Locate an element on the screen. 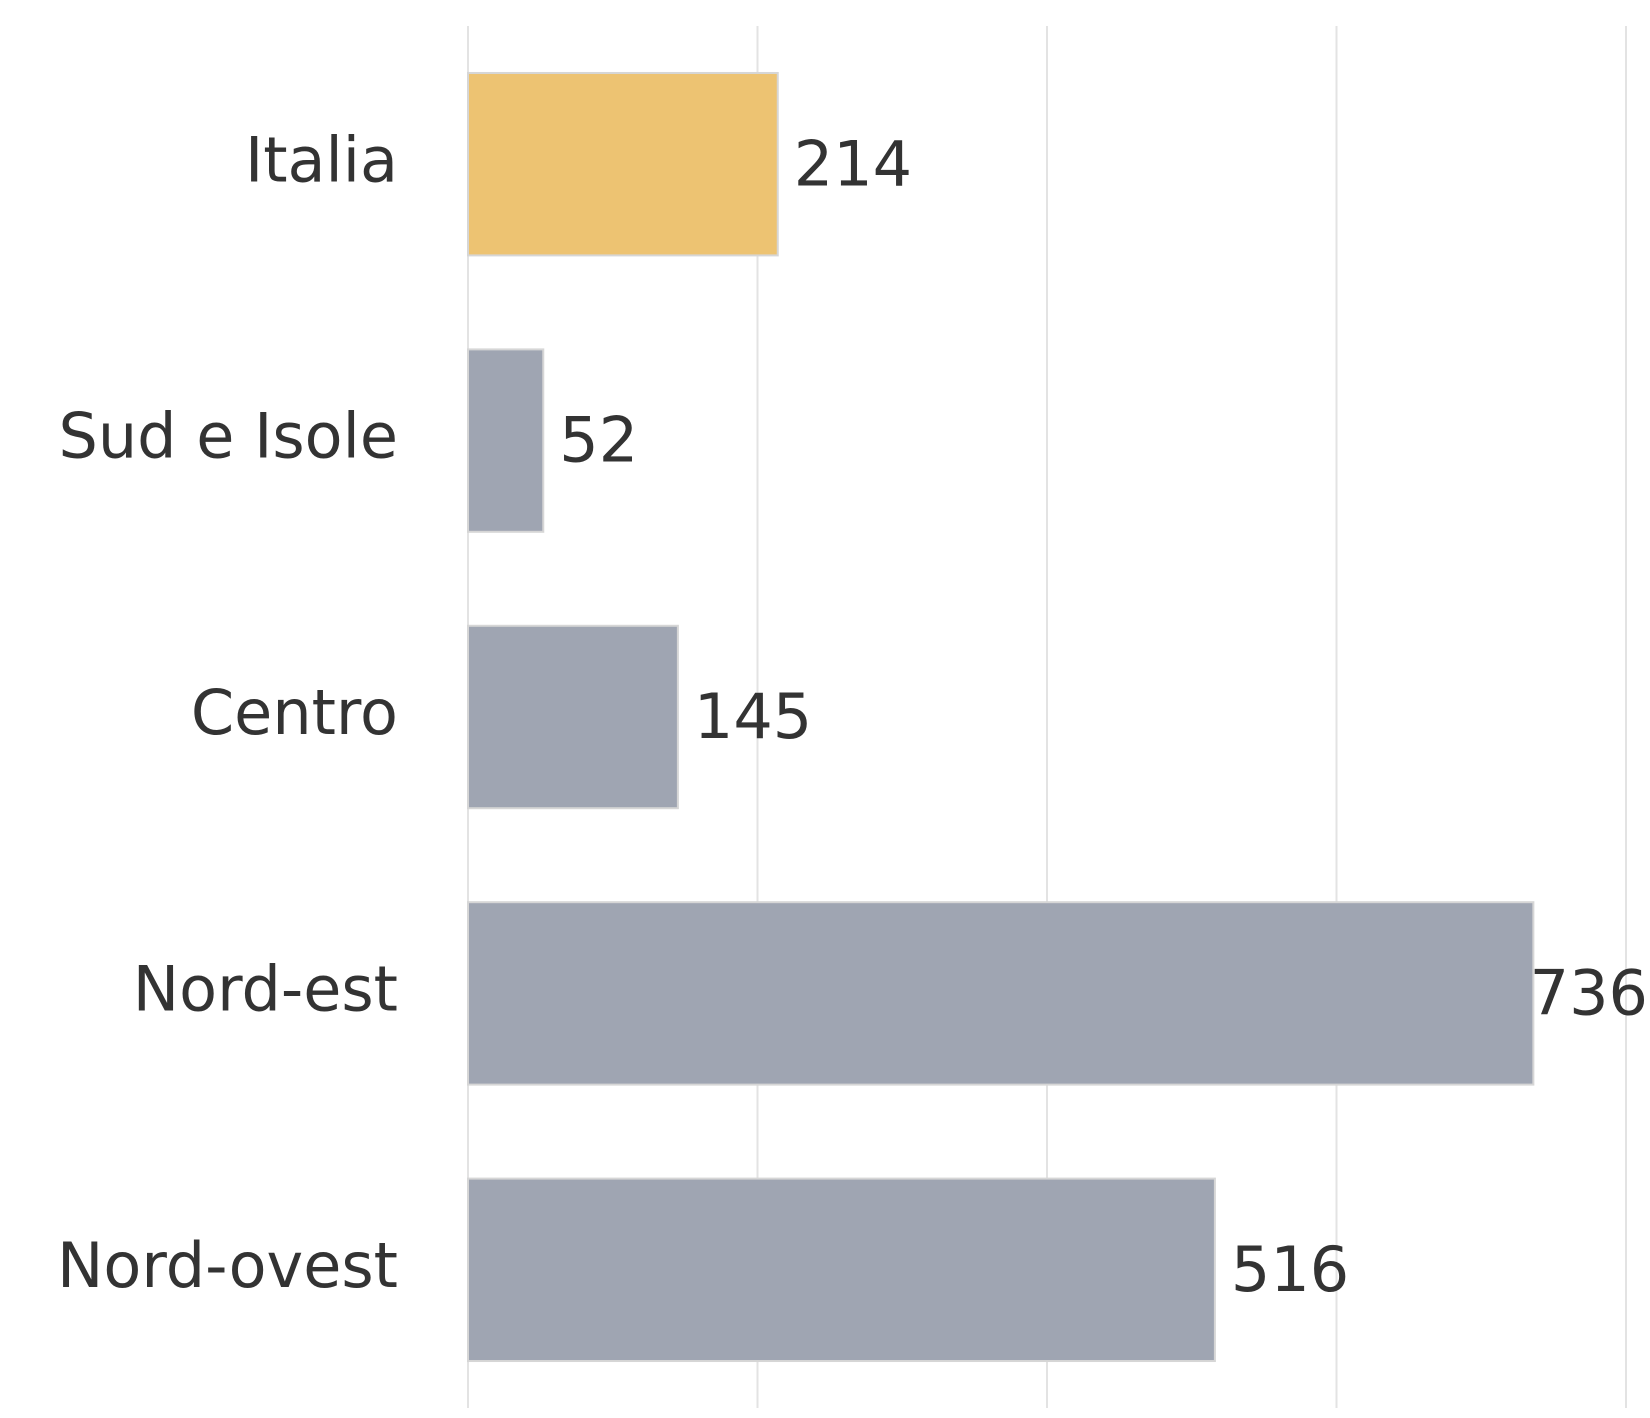 The width and height of the screenshot is (1650, 1418). data-label: 214 is located at coordinates (853, 163).